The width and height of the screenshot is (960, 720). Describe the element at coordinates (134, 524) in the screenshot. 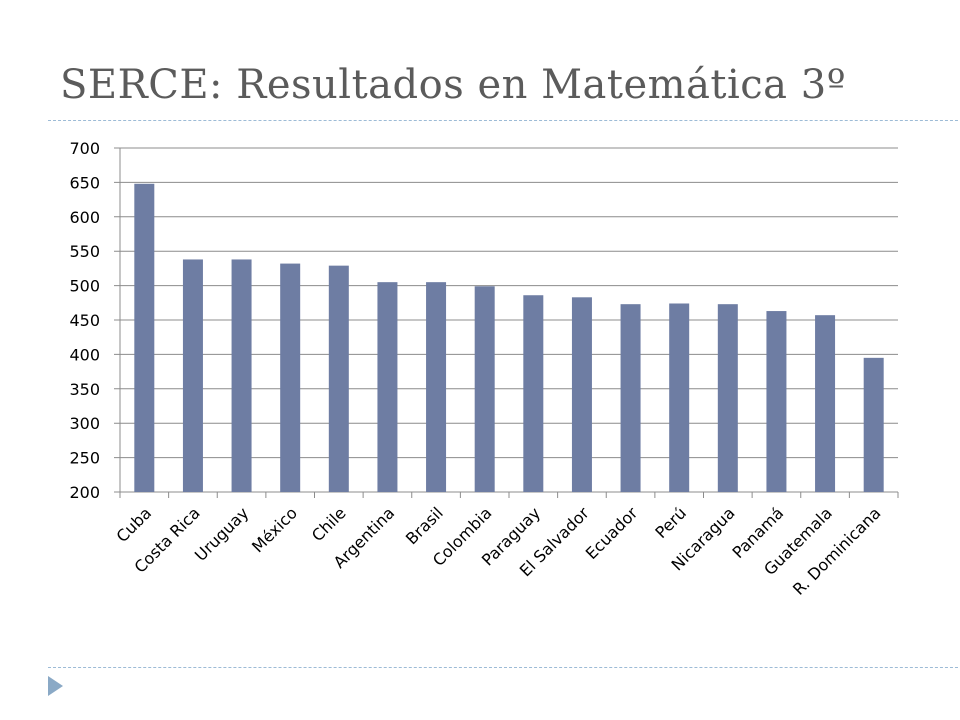

I see `x-tick-label: Cuba` at that location.